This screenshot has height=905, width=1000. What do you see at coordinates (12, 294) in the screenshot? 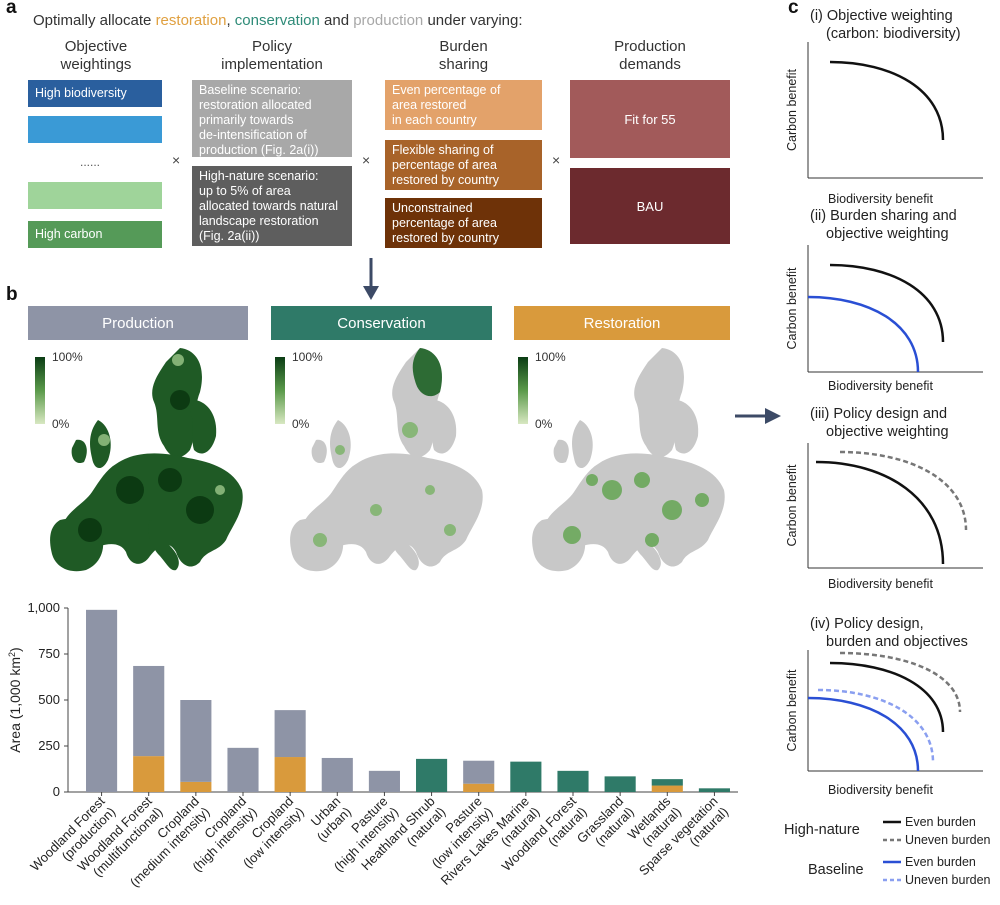
I see `panel-b-letter: b` at bounding box center [12, 294].